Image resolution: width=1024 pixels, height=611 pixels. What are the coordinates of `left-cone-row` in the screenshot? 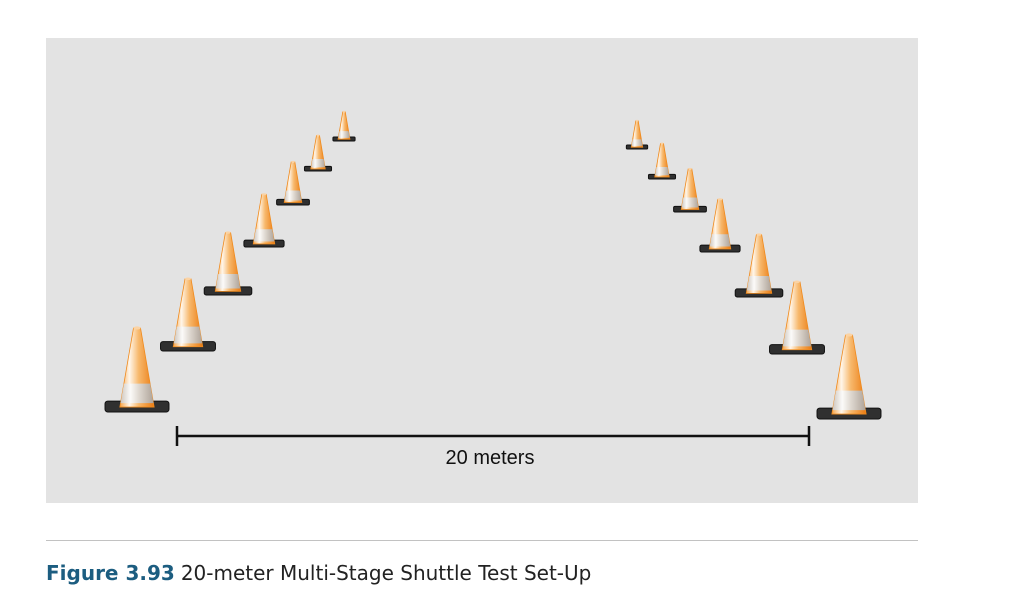 It's located at (230, 261).